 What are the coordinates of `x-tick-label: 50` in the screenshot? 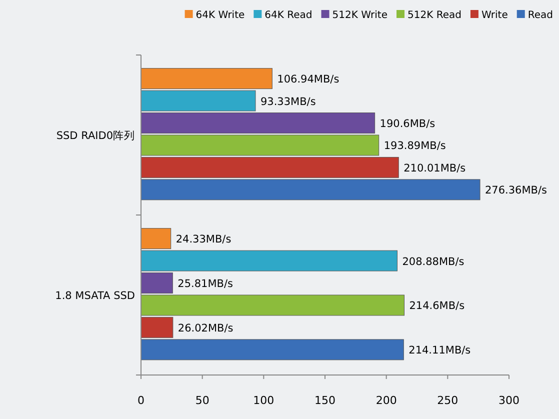 It's located at (202, 400).